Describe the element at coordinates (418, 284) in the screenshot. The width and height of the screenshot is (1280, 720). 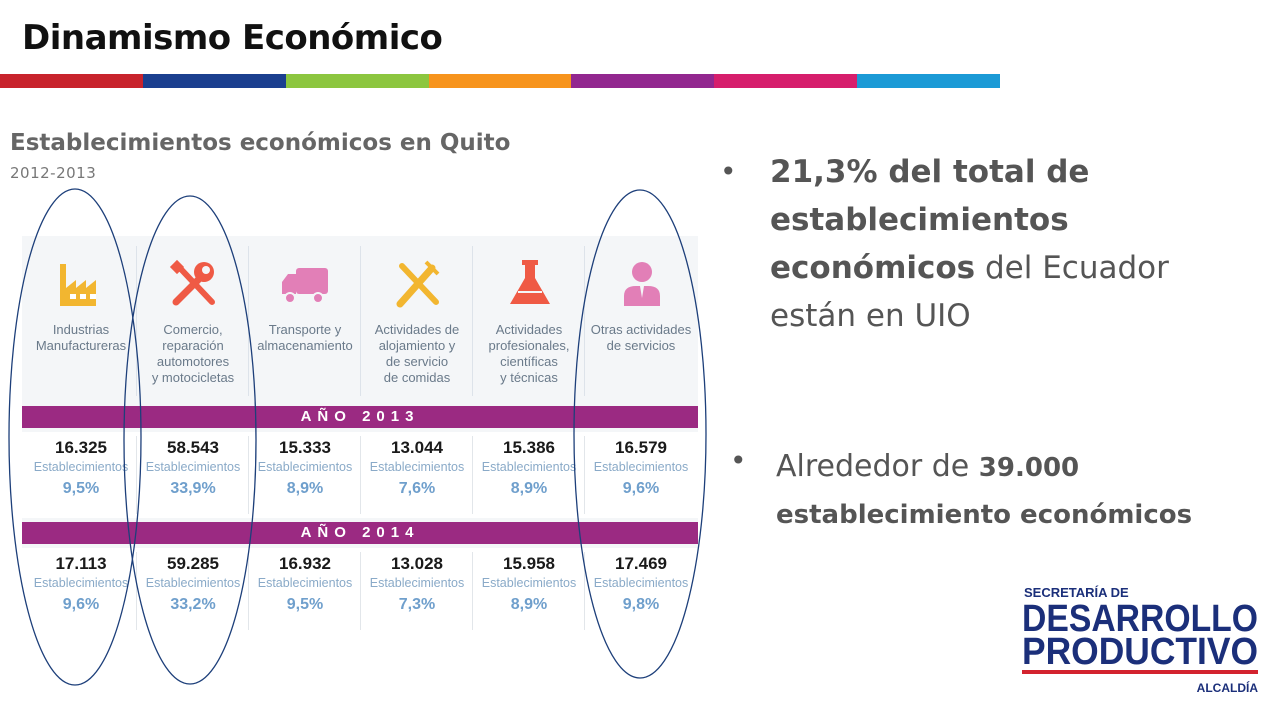
I see `utensils-icon` at that location.